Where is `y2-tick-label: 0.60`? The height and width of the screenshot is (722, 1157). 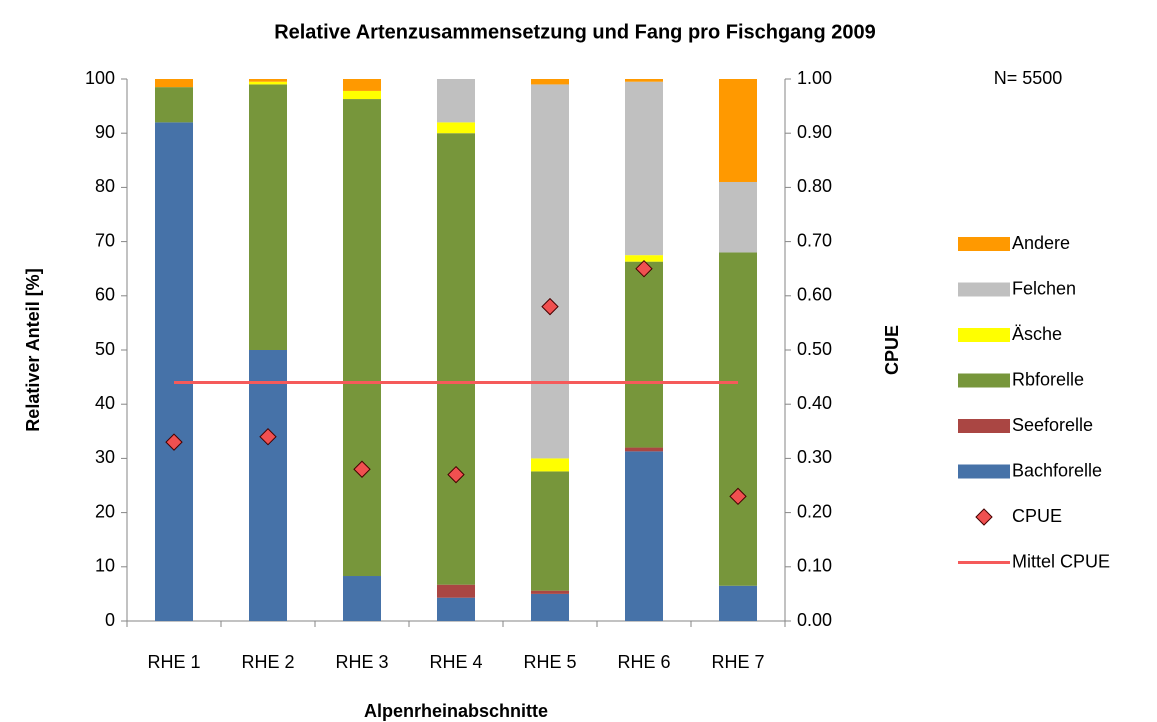 y2-tick-label: 0.60 is located at coordinates (814, 295).